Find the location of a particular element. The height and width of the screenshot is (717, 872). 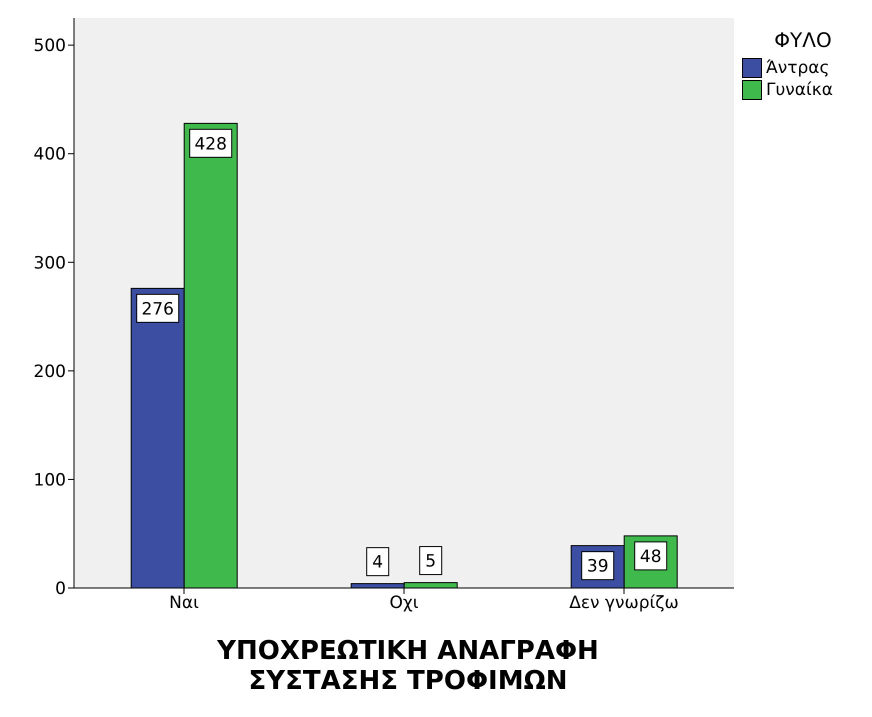

x-tick-label: Ναι is located at coordinates (184, 603).